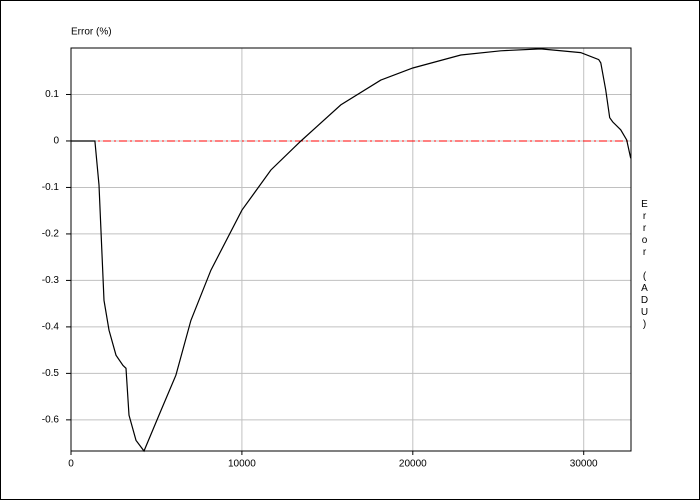  I want to click on y-tick-label: -0.2, so click(51, 234).